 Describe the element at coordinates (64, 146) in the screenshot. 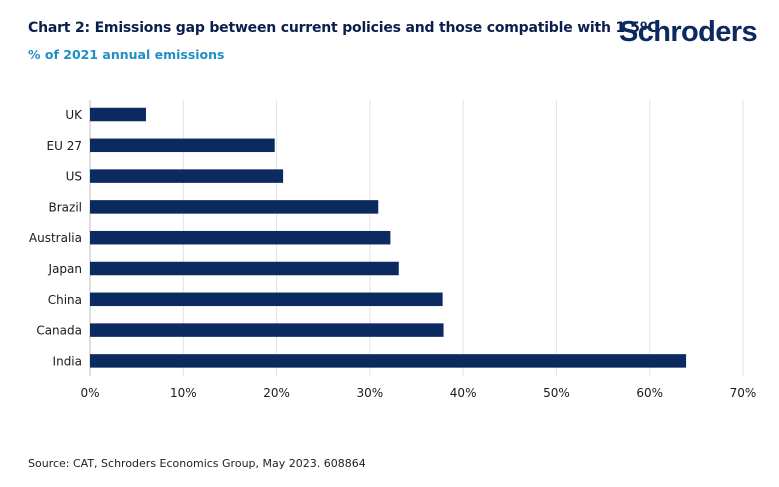

I see `category-label-eu-27: EU 27` at that location.